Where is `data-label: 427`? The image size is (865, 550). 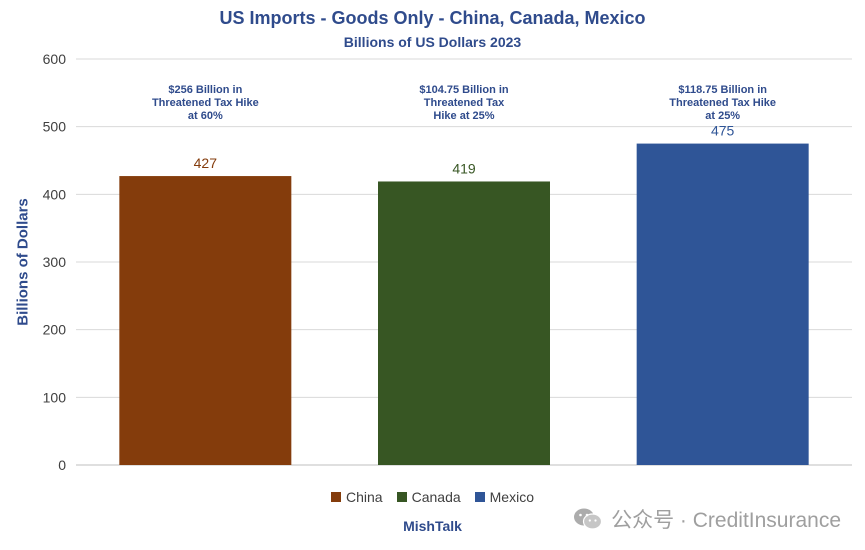
data-label: 427 is located at coordinates (206, 163).